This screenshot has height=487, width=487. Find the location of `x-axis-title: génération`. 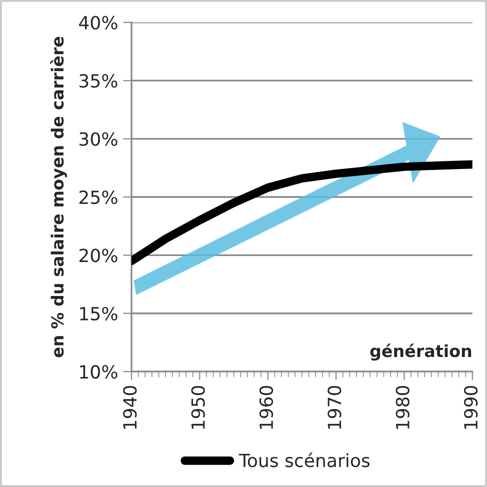

x-axis-title: génération is located at coordinates (421, 352).